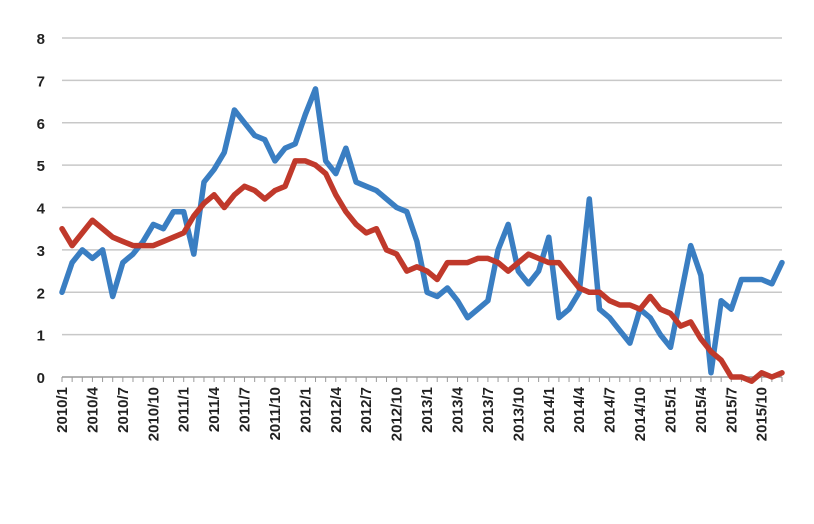  I want to click on x-tick-label: 2015/4, so click(701, 409).